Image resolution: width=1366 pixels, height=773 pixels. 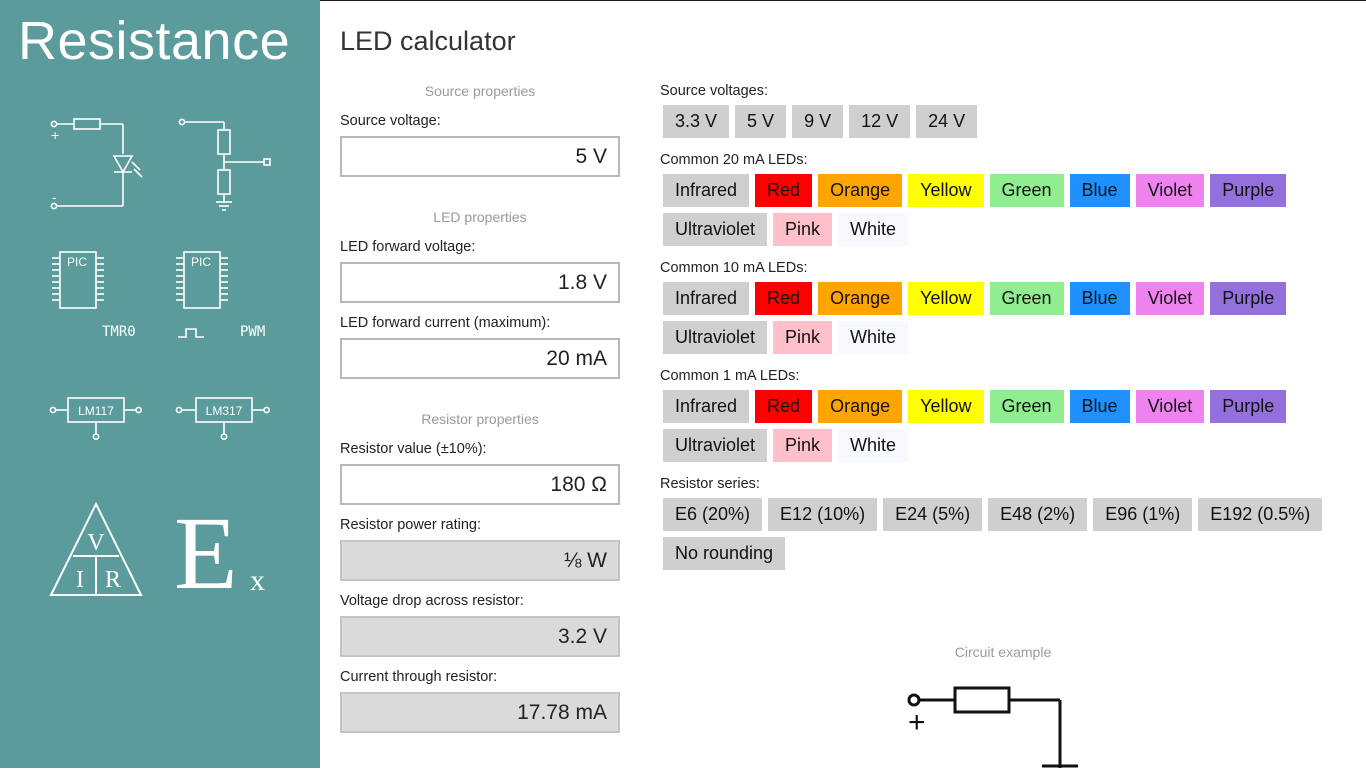 What do you see at coordinates (113, 580) in the screenshot?
I see `r-letter: R` at bounding box center [113, 580].